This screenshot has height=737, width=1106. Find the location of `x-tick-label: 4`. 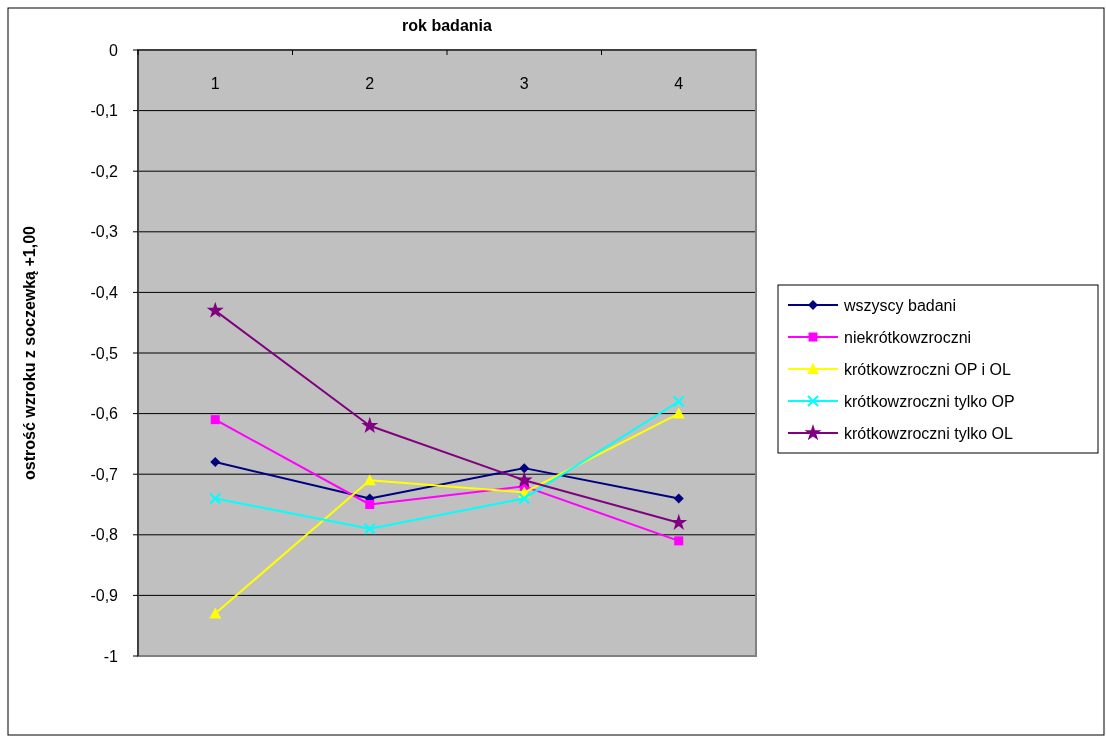

x-tick-label: 4 is located at coordinates (679, 83).